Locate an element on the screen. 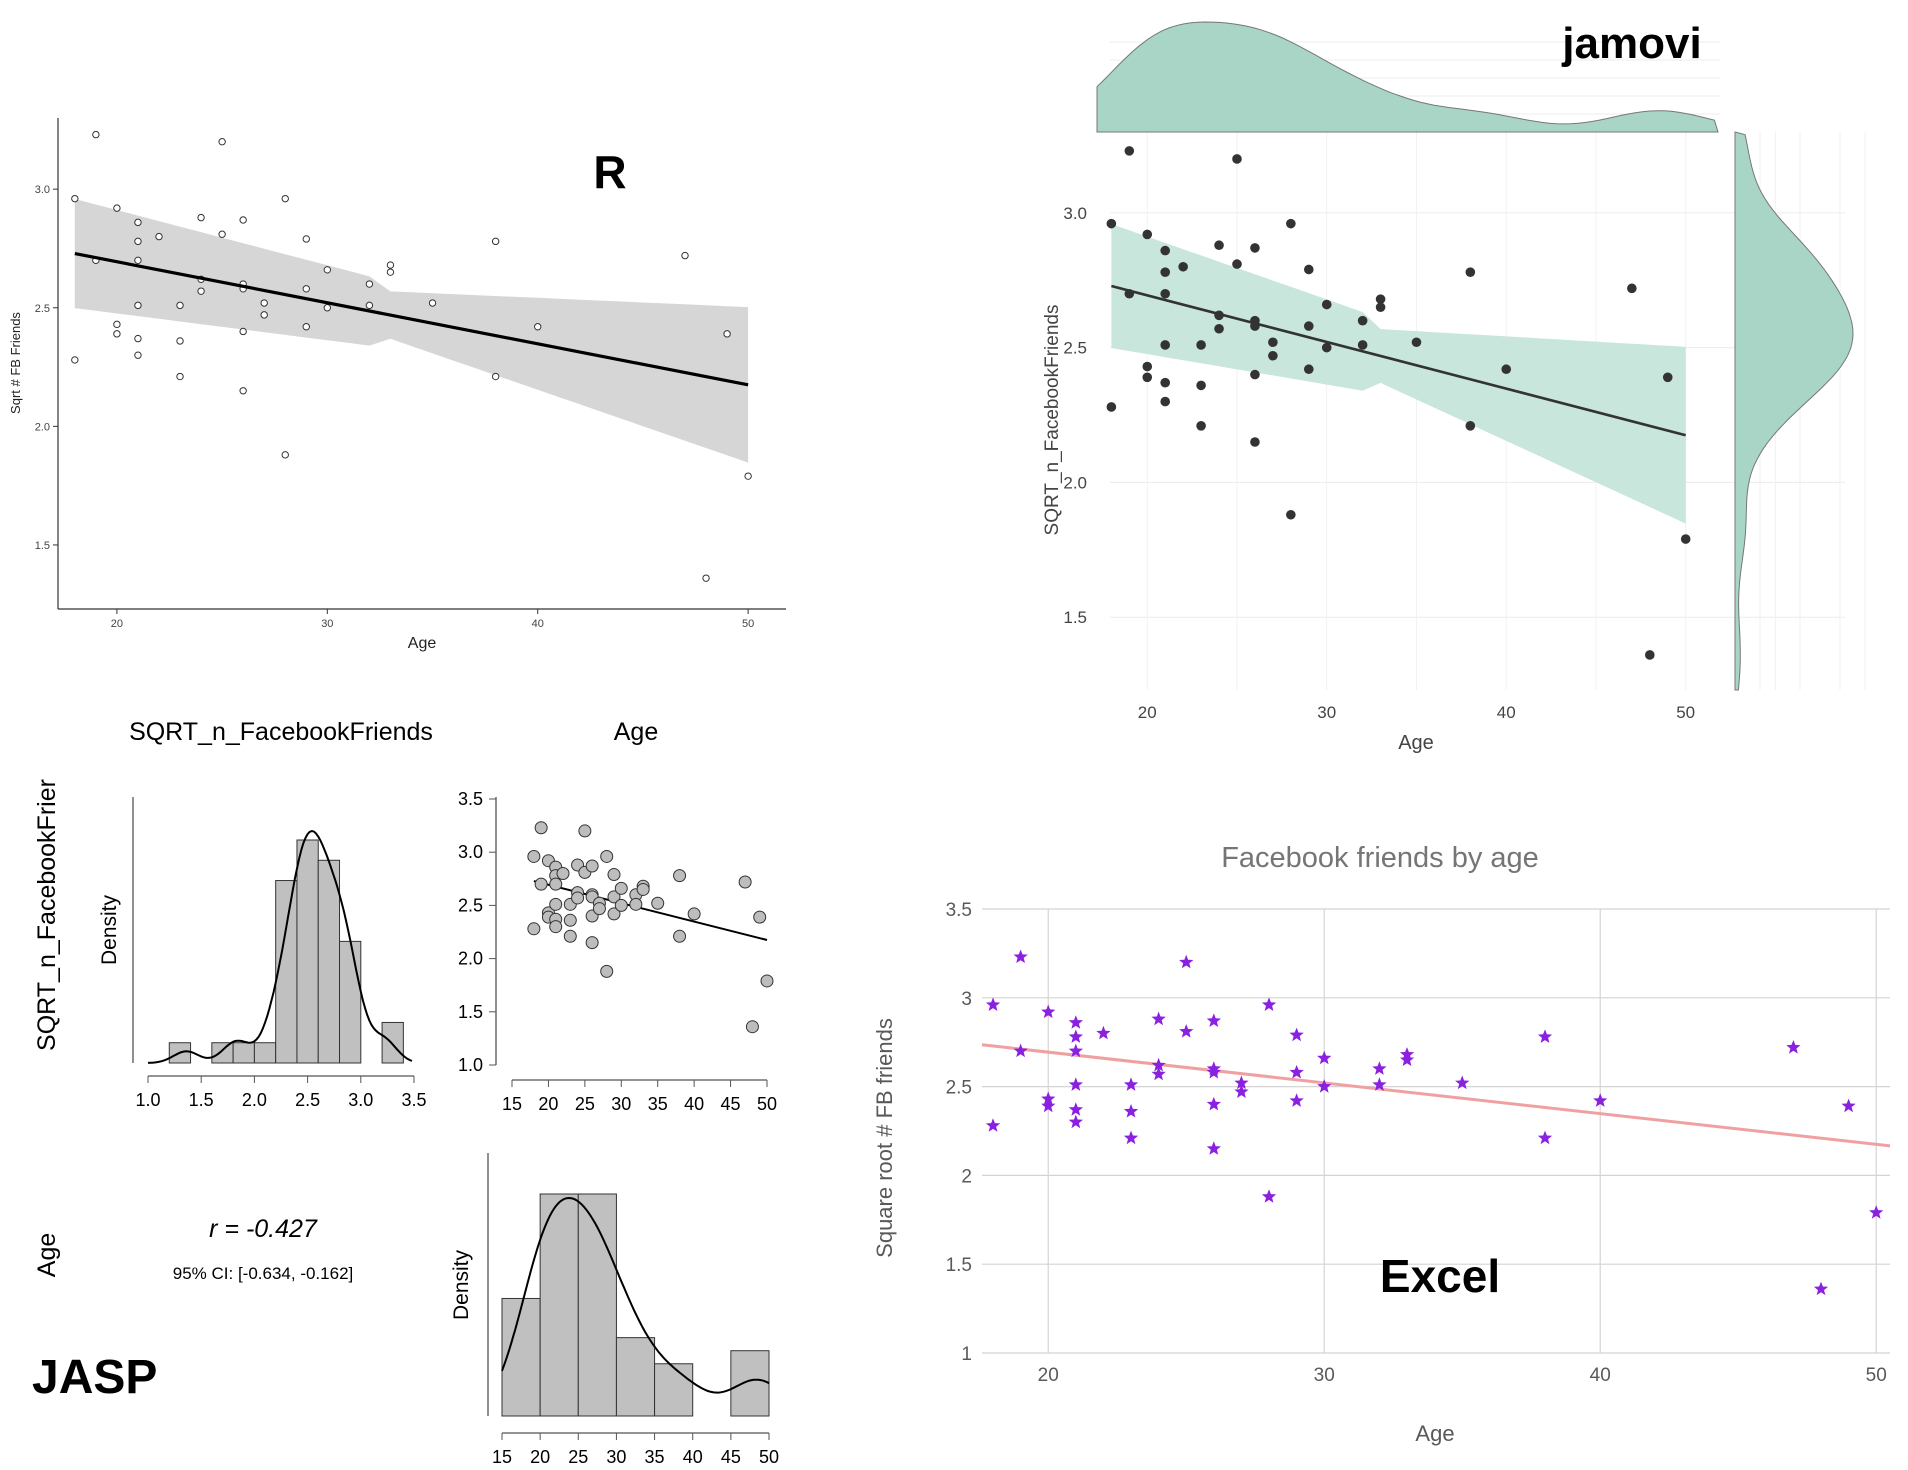 This screenshot has width=1908, height=1470. jasp-row-header-age: Age is located at coordinates (47, 1255).